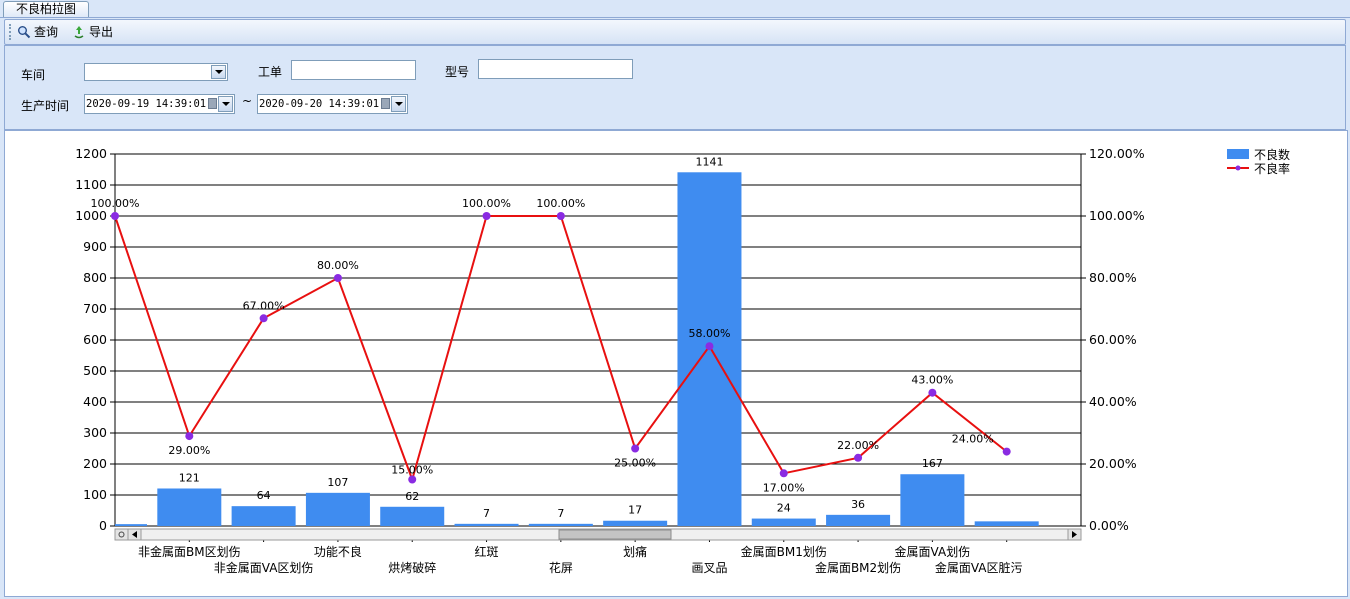 This screenshot has height=599, width=1350. Describe the element at coordinates (561, 567) in the screenshot. I see `x-tick-label: 花屏` at that location.